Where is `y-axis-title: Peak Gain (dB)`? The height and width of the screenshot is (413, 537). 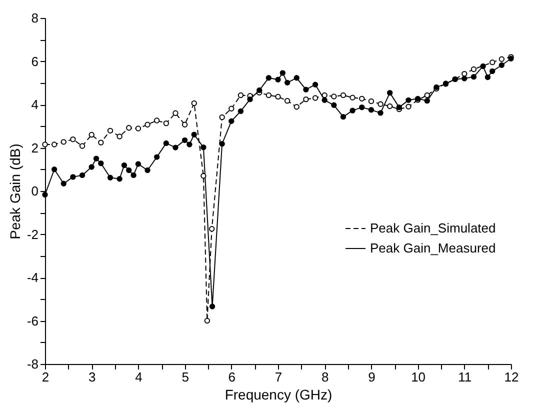 y-axis-title: Peak Gain (dB) is located at coordinates (14, 192).